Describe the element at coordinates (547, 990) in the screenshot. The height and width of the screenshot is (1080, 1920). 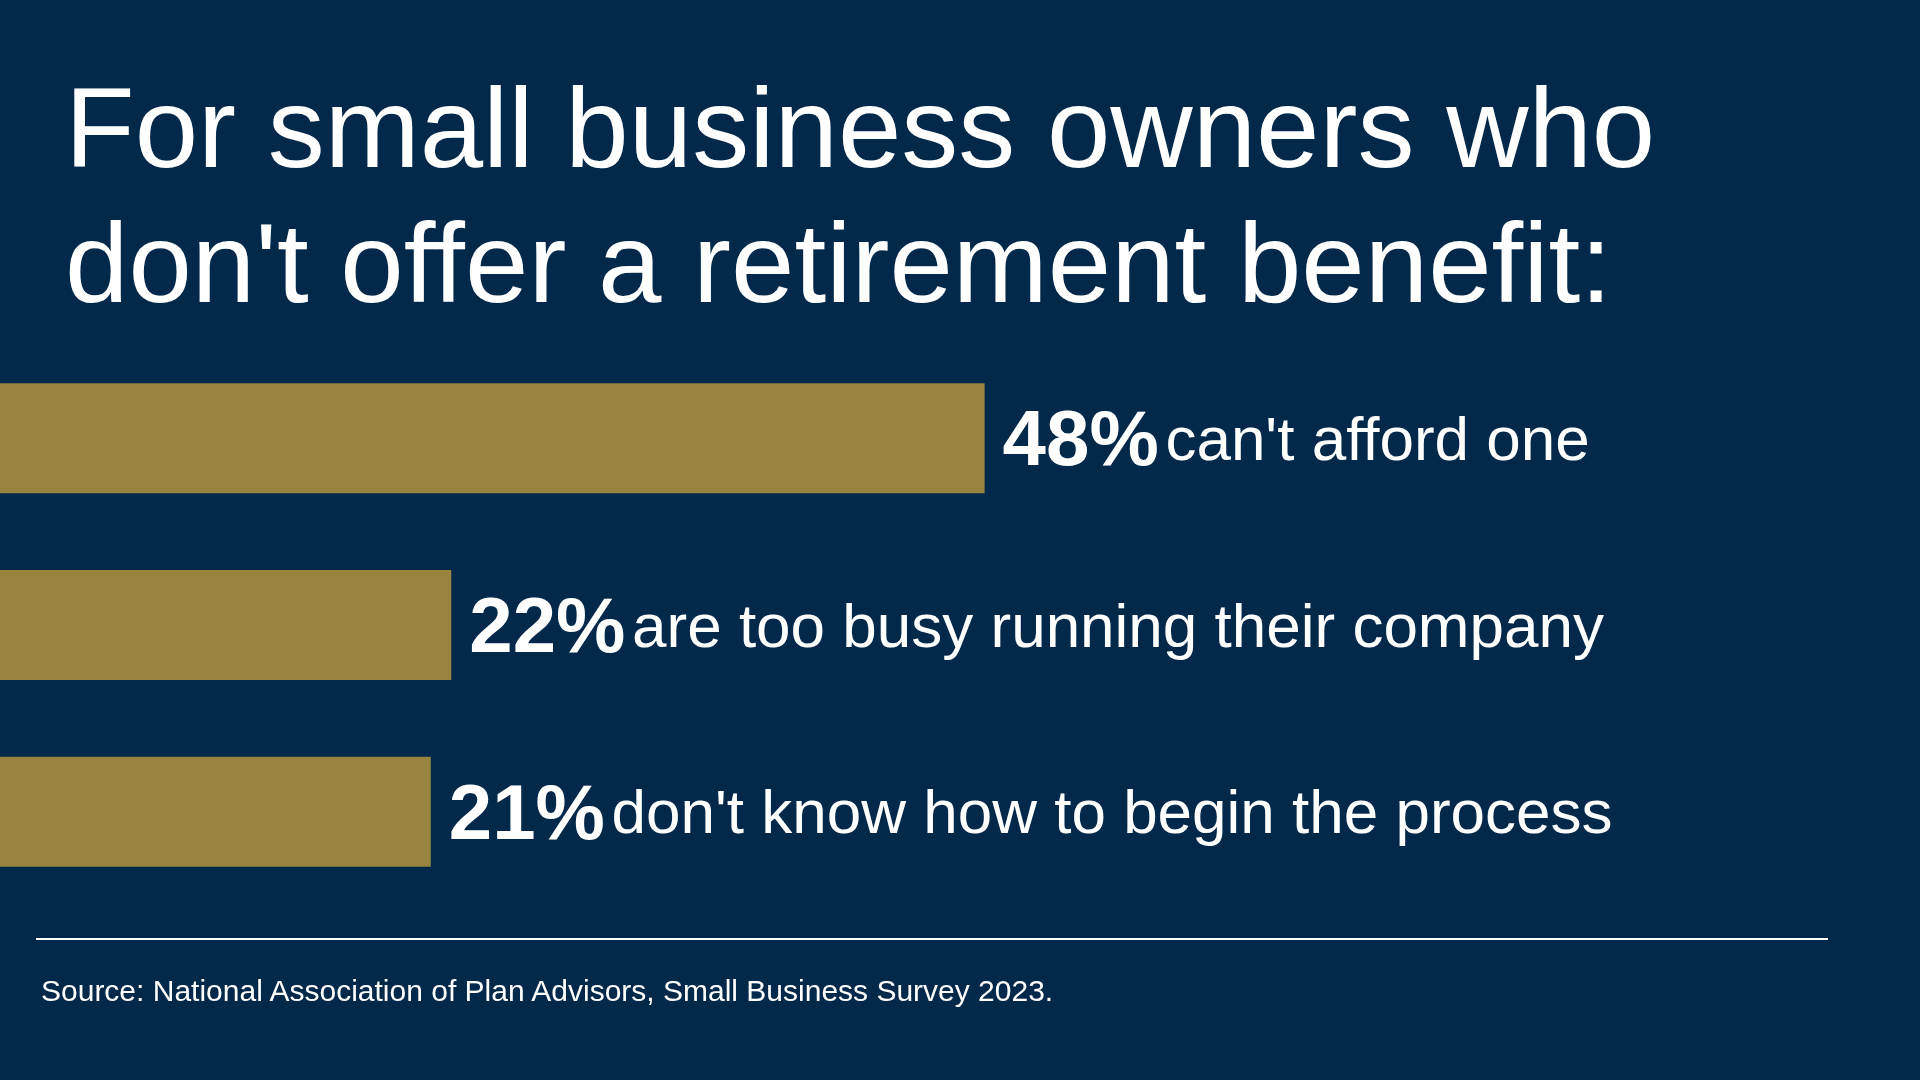
I see `source-note: Source: National Association of Plan Advisors, Small Business Survey 2023.` at that location.